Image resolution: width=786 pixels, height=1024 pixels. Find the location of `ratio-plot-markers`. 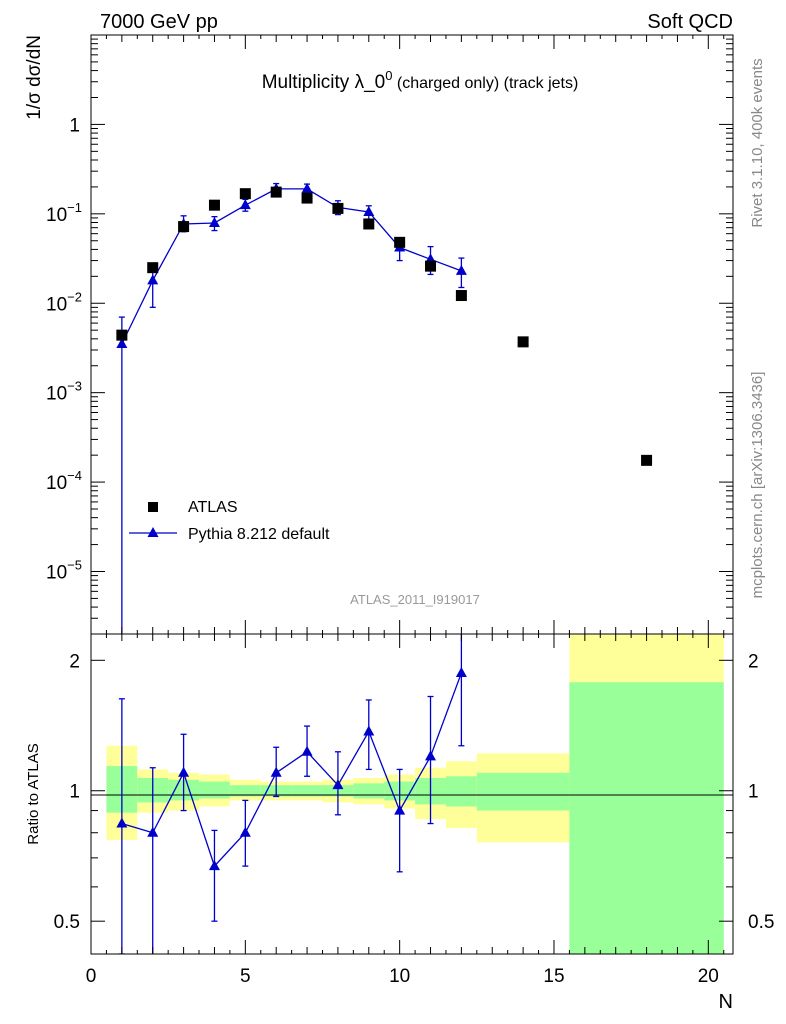

ratio-plot-markers is located at coordinates (291, 794).